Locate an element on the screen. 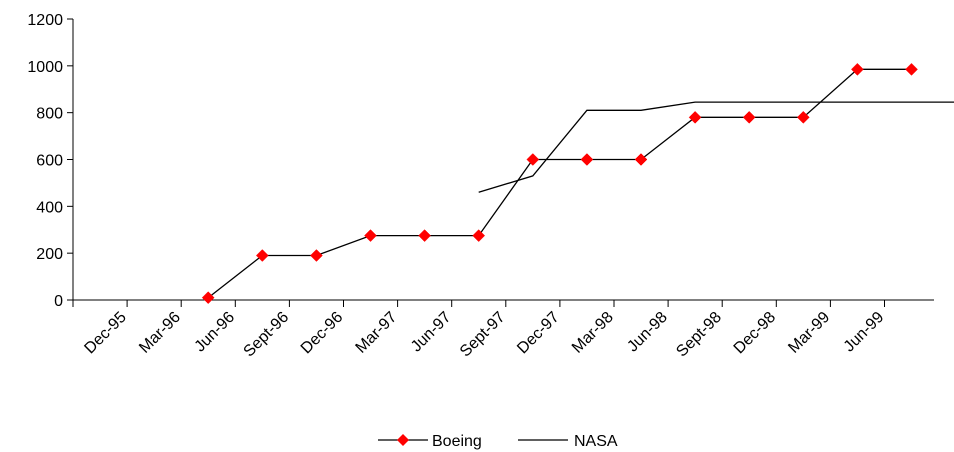 The image size is (954, 452). x-tick-label: Sept-96 is located at coordinates (267, 335).